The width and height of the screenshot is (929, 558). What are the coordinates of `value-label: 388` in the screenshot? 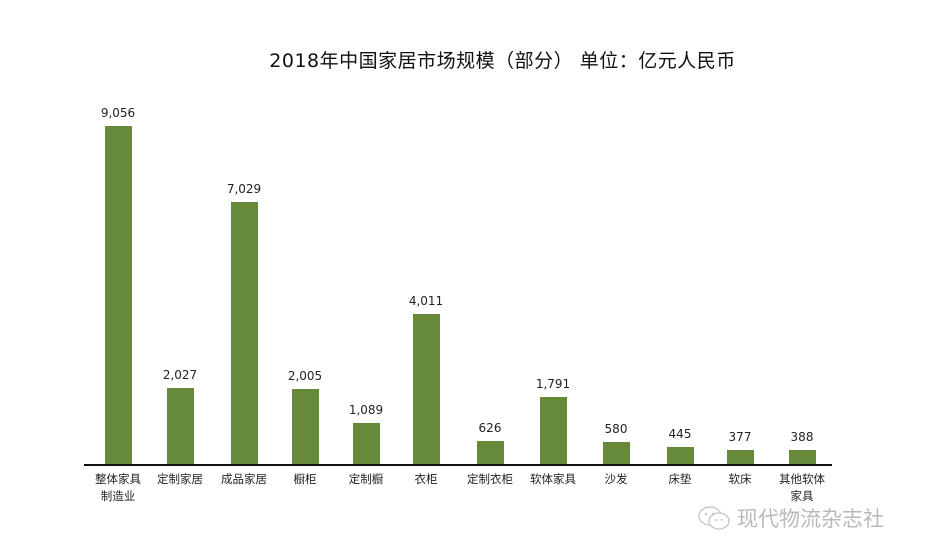 It's located at (802, 437).